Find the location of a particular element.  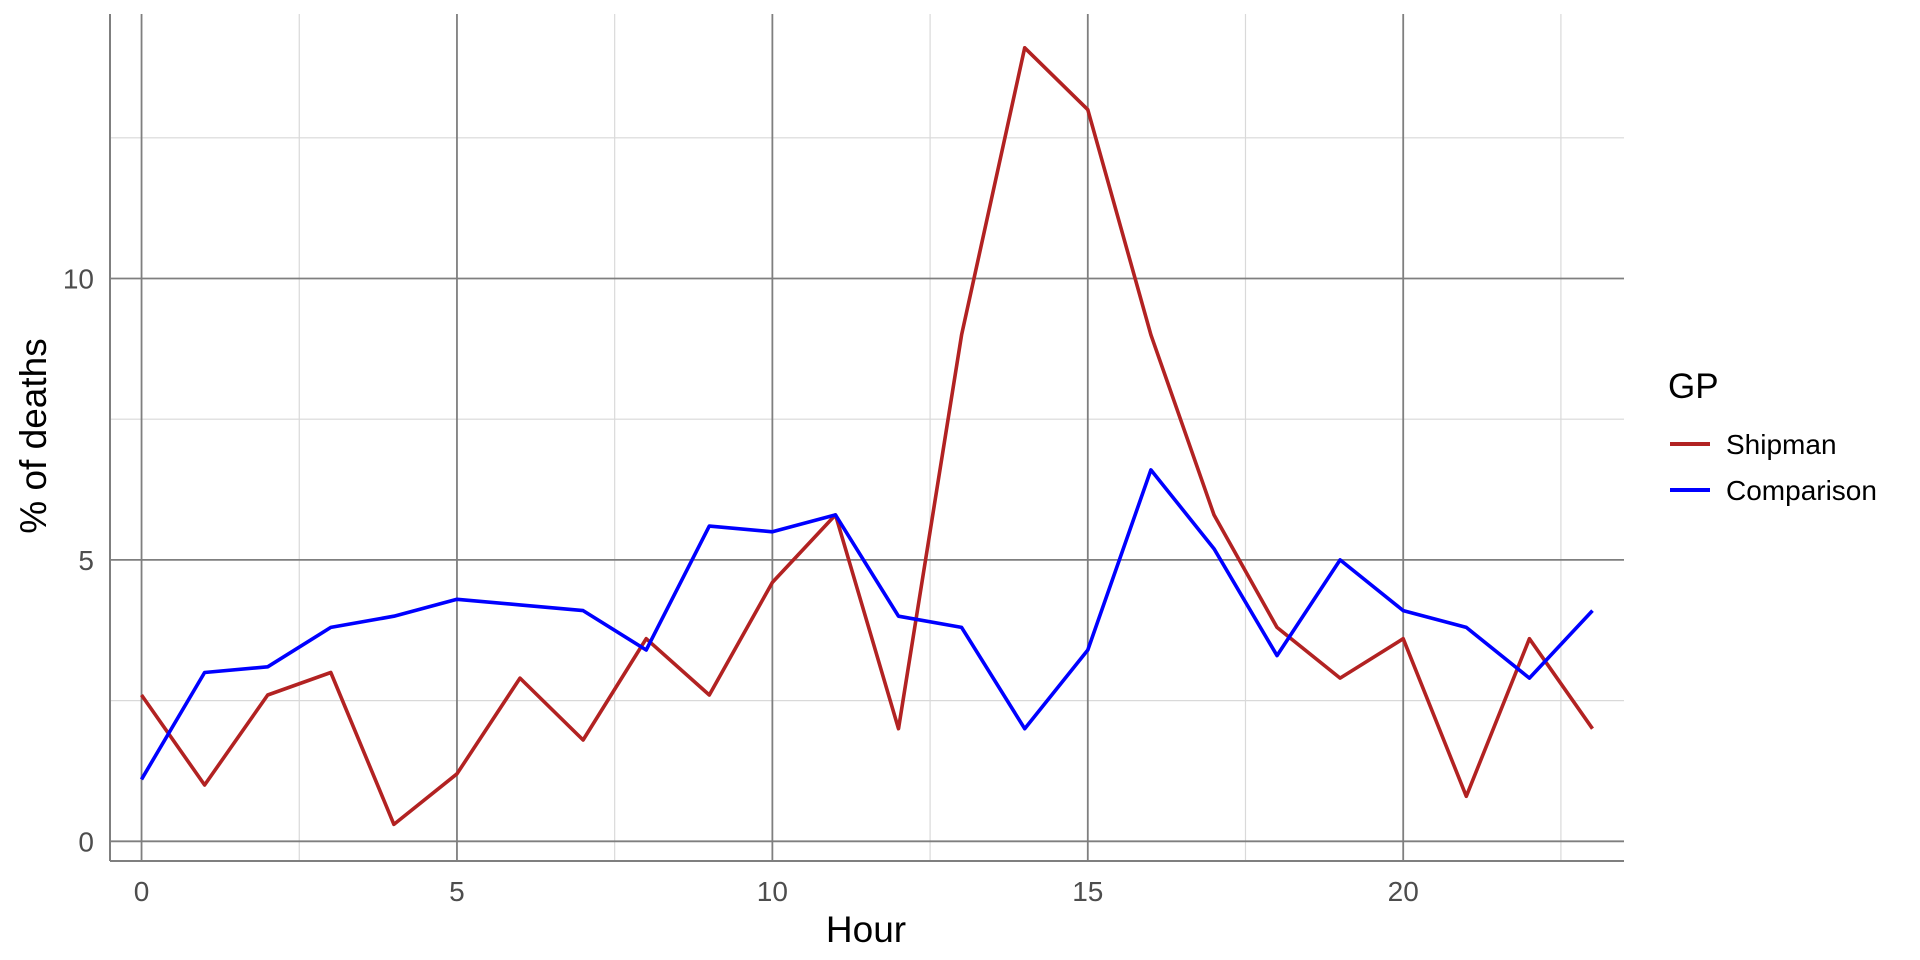

legend-items: Shipman Comparison is located at coordinates (1773, 467).